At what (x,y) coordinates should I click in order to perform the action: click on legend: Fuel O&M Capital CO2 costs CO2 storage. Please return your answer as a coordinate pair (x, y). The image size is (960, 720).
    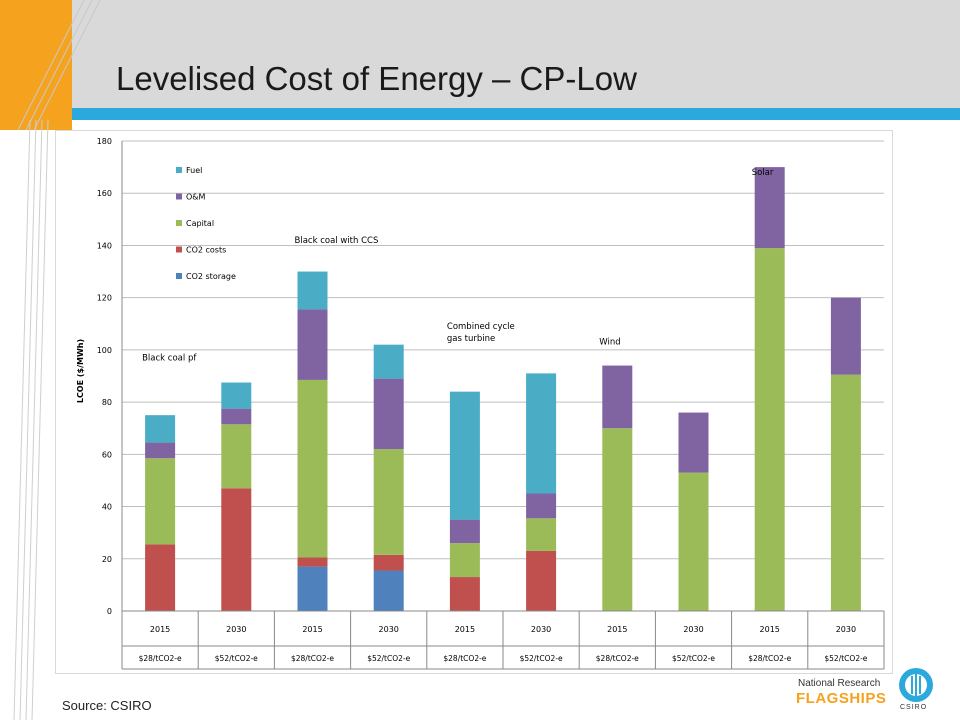
    Looking at the image, I should click on (206, 223).